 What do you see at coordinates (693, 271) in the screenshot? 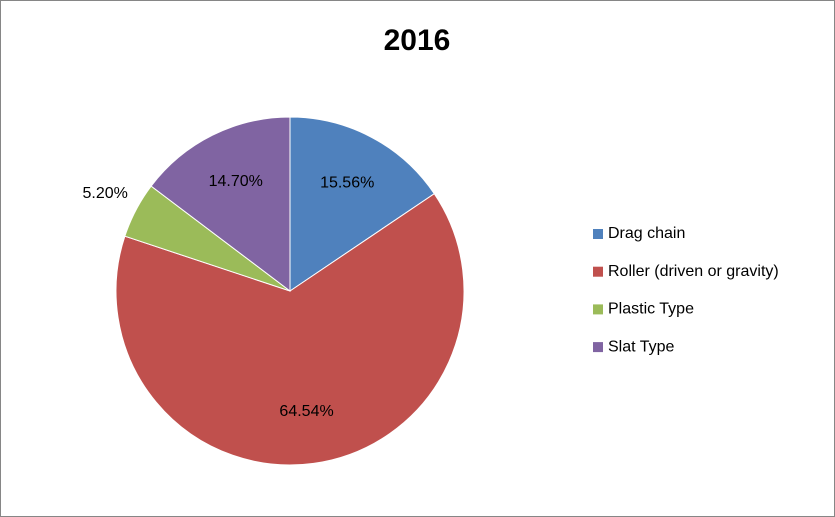
I see `legend-label: Roller (driven or gravity)` at bounding box center [693, 271].